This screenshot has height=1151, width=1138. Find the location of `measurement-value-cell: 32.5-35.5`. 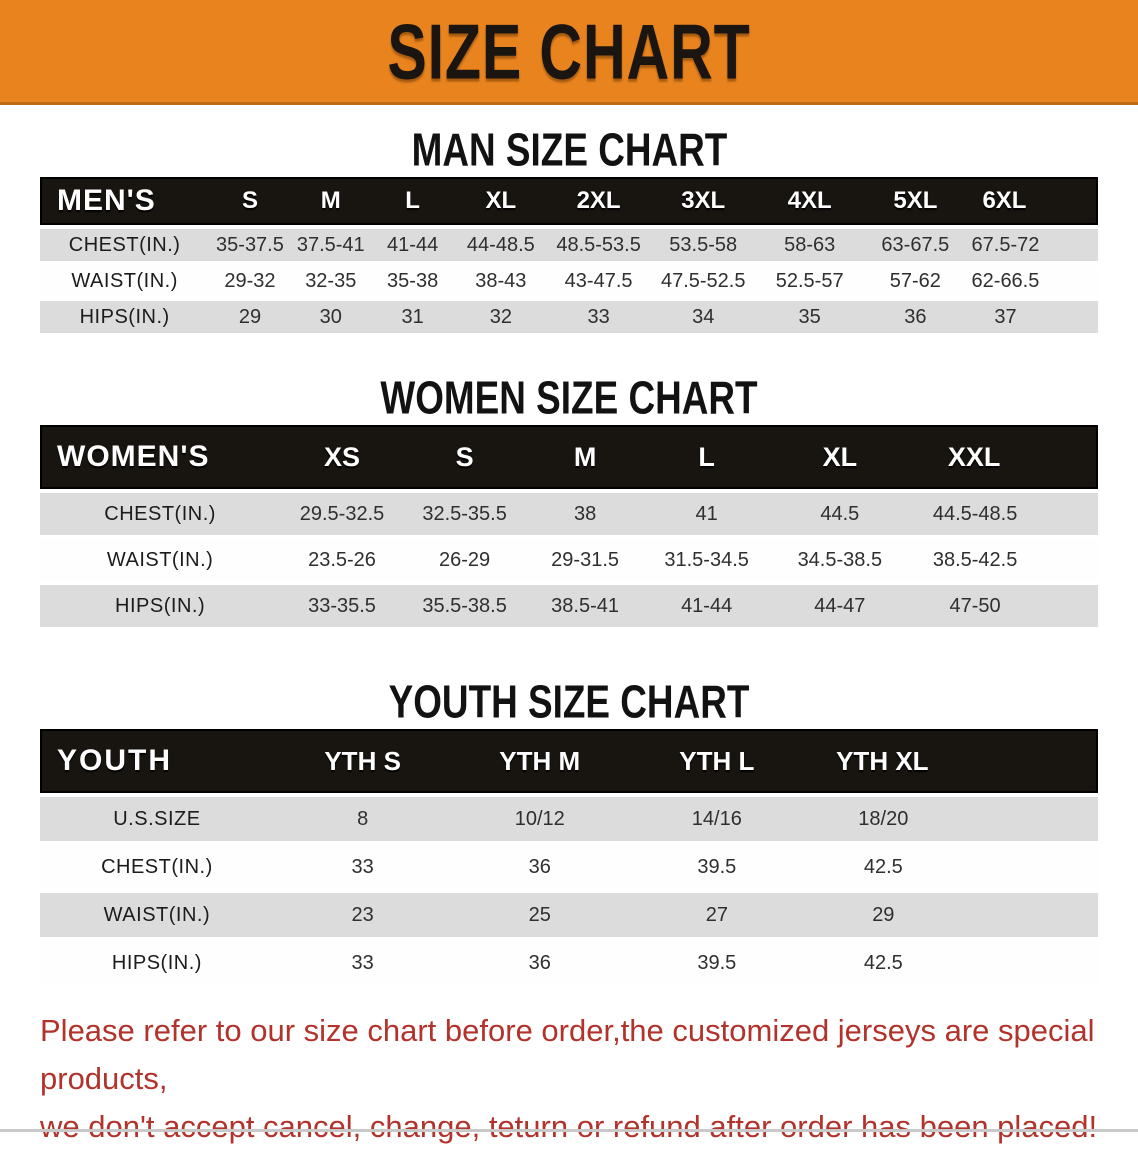

measurement-value-cell: 32.5-35.5 is located at coordinates (464, 514).